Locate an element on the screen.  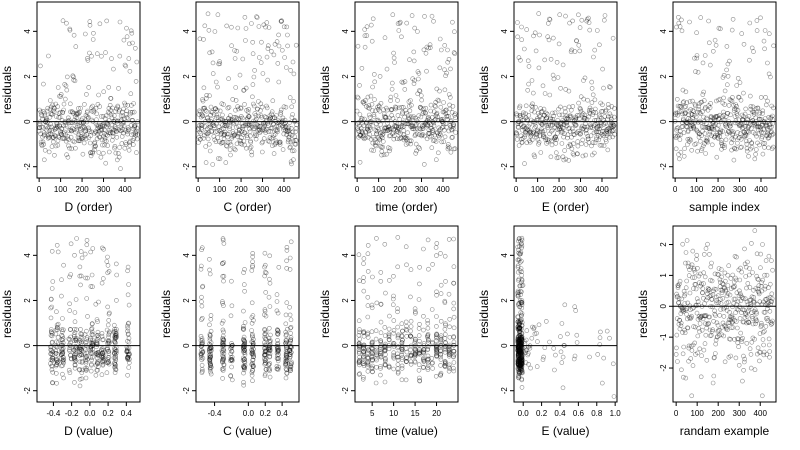
y-tick-label: -2 is located at coordinates (345, 391).